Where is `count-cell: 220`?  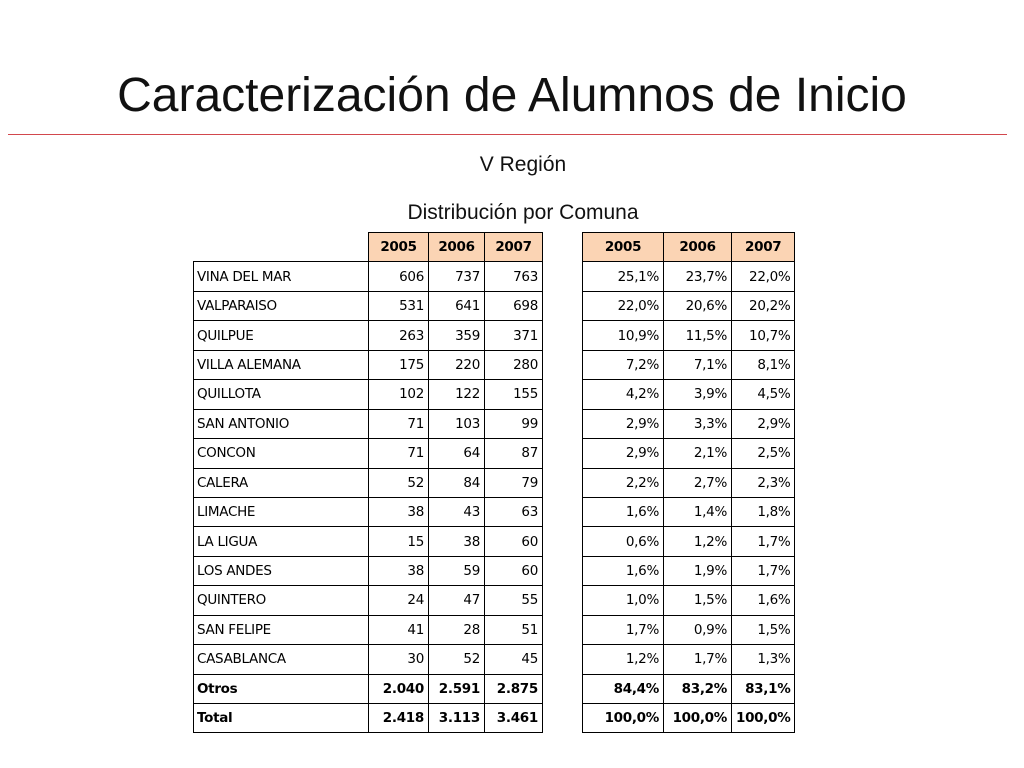 count-cell: 220 is located at coordinates (456, 365).